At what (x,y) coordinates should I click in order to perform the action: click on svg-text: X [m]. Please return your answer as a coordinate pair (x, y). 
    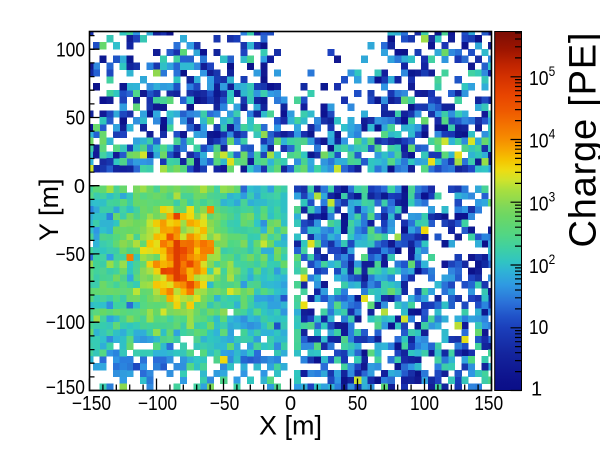
    Looking at the image, I should click on (290, 426).